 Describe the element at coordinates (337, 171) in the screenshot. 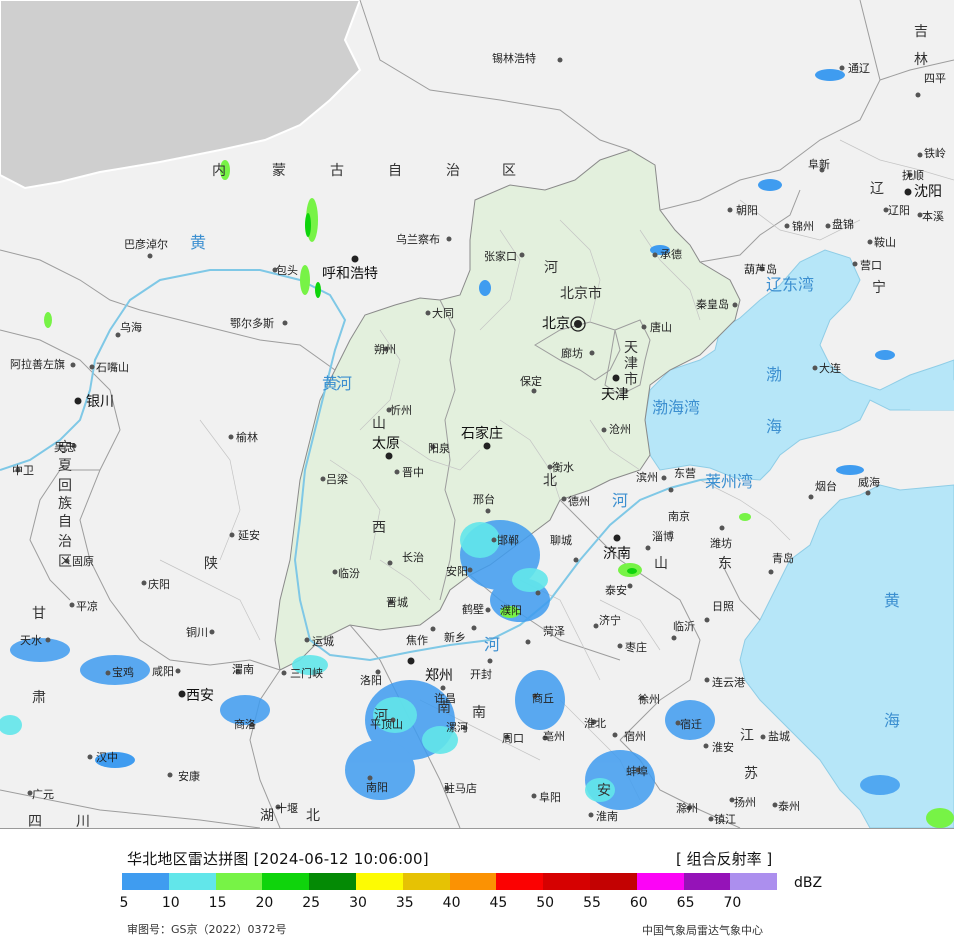

I see `province-label: 古` at that location.